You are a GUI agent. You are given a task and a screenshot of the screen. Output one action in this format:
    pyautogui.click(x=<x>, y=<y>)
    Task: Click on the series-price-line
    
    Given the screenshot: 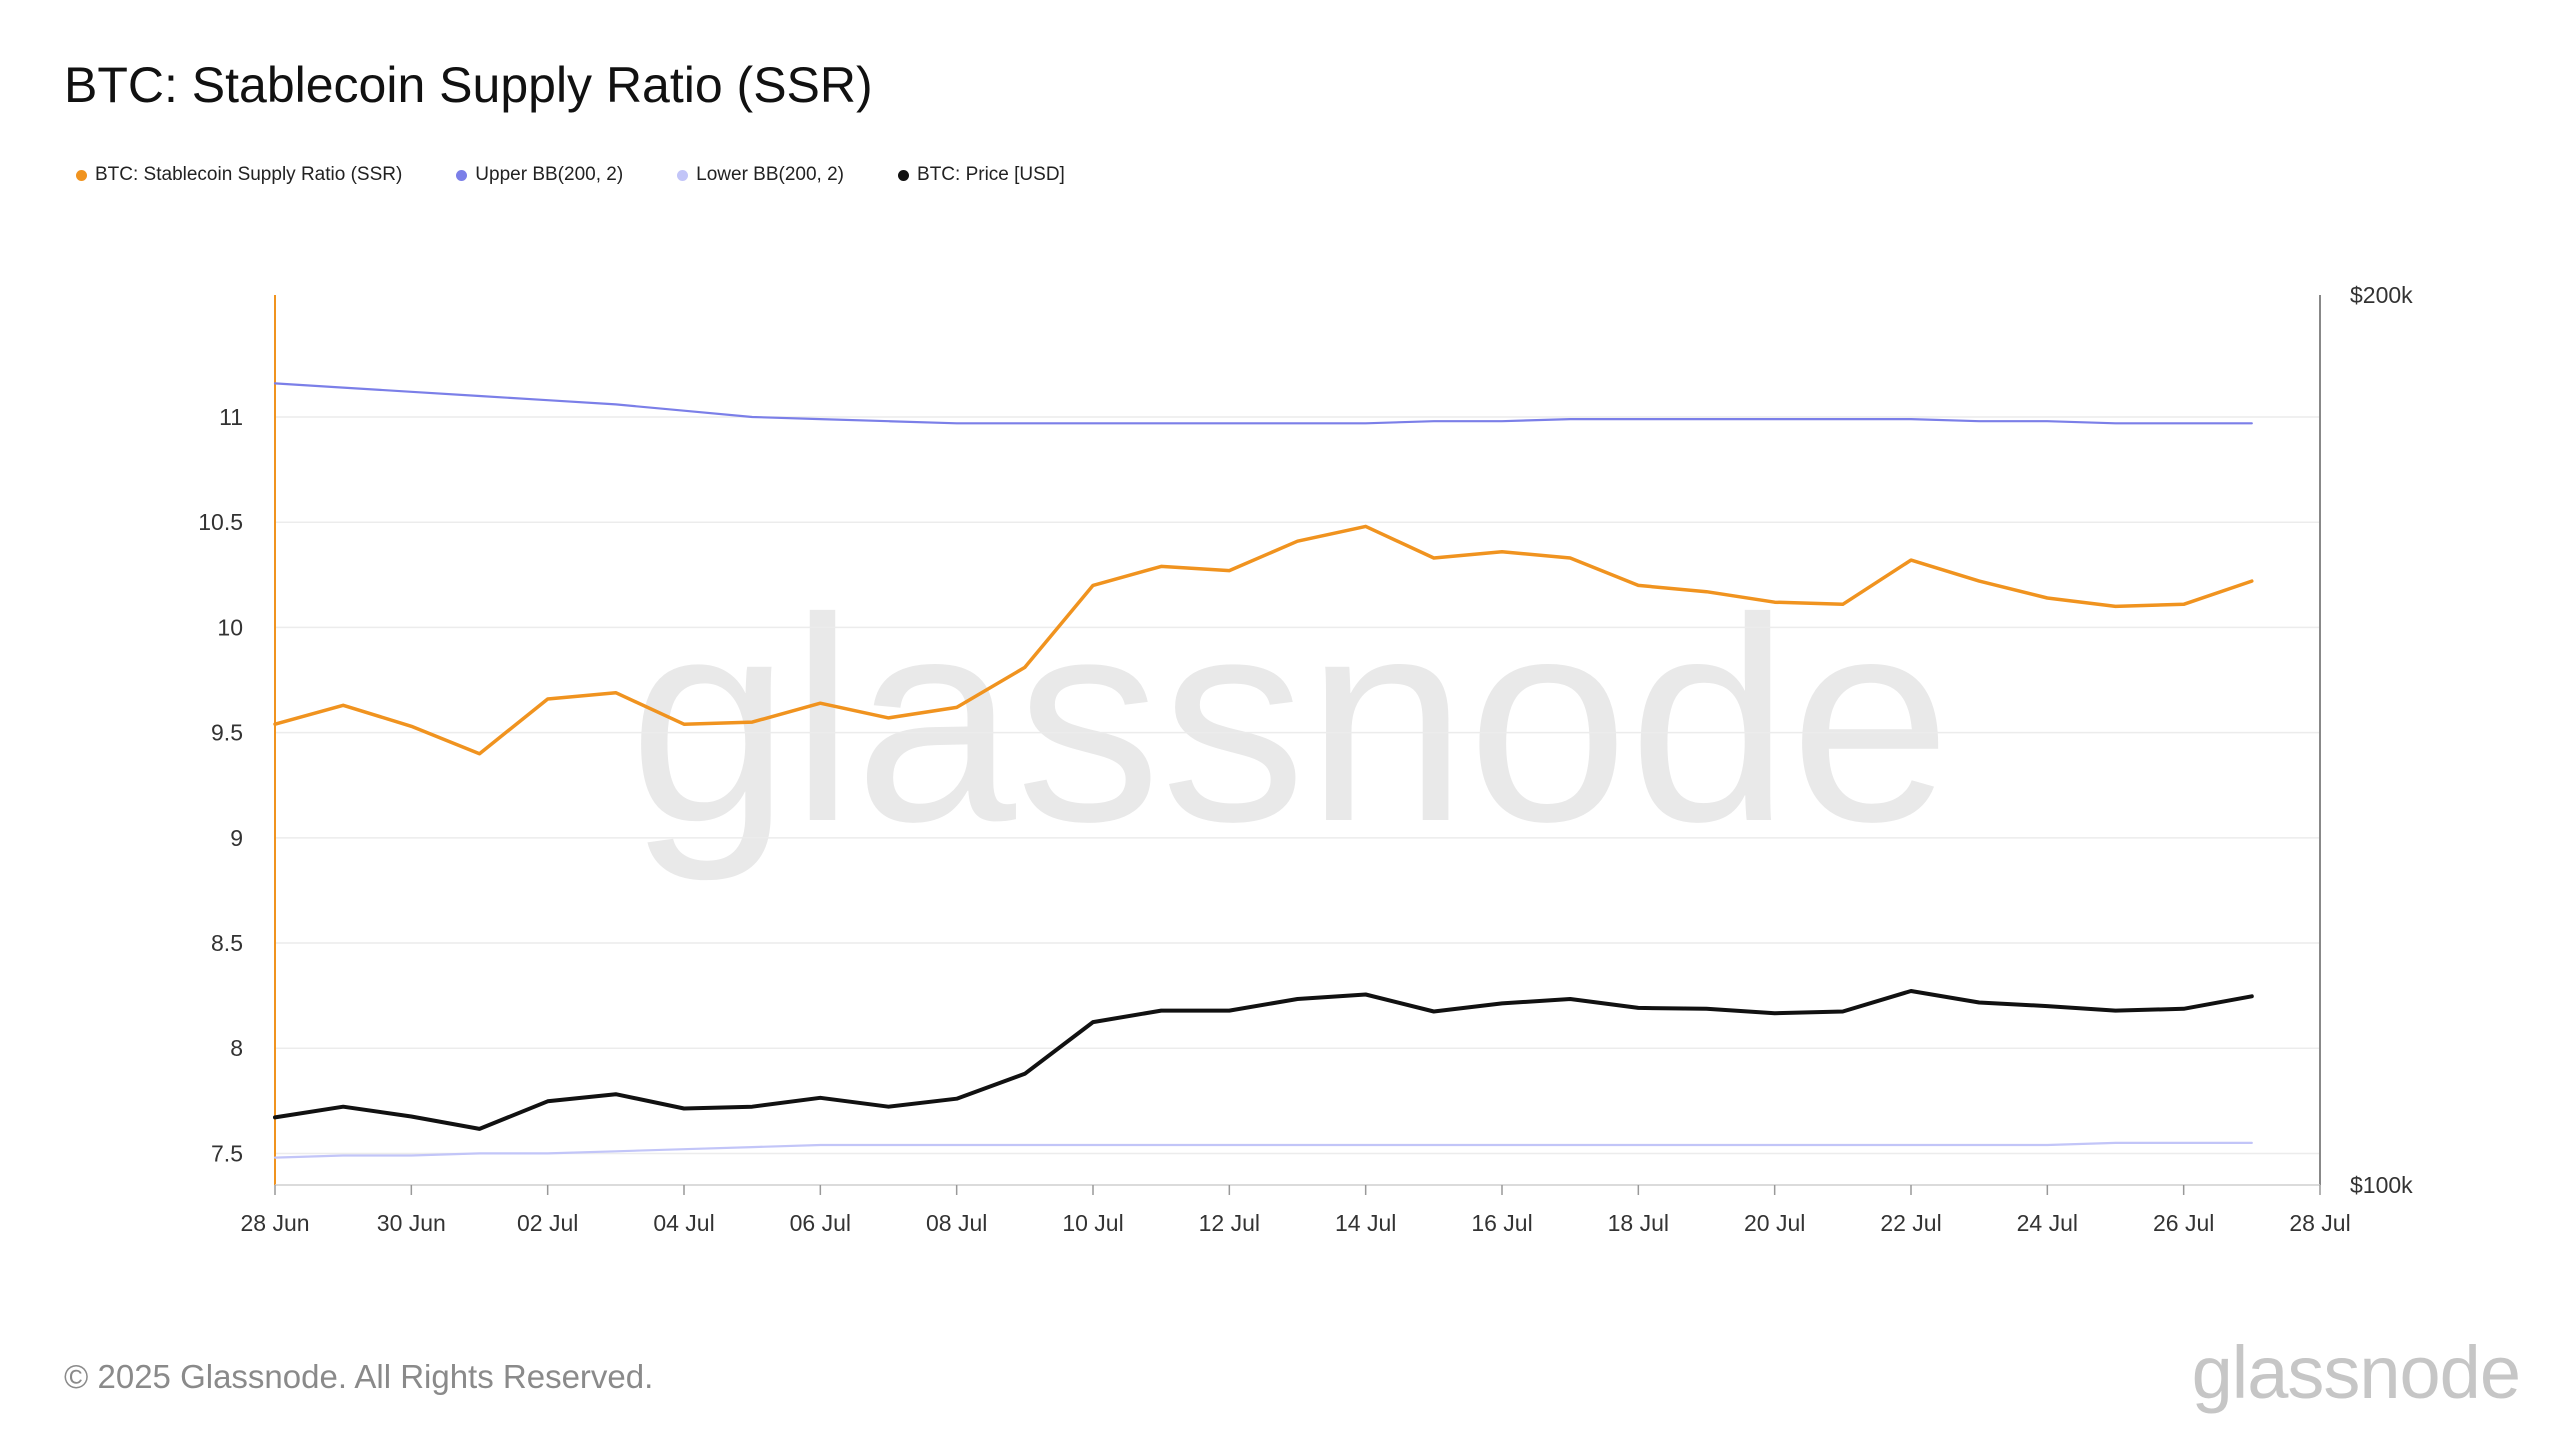 What is the action you would take?
    pyautogui.click(x=1263, y=1060)
    